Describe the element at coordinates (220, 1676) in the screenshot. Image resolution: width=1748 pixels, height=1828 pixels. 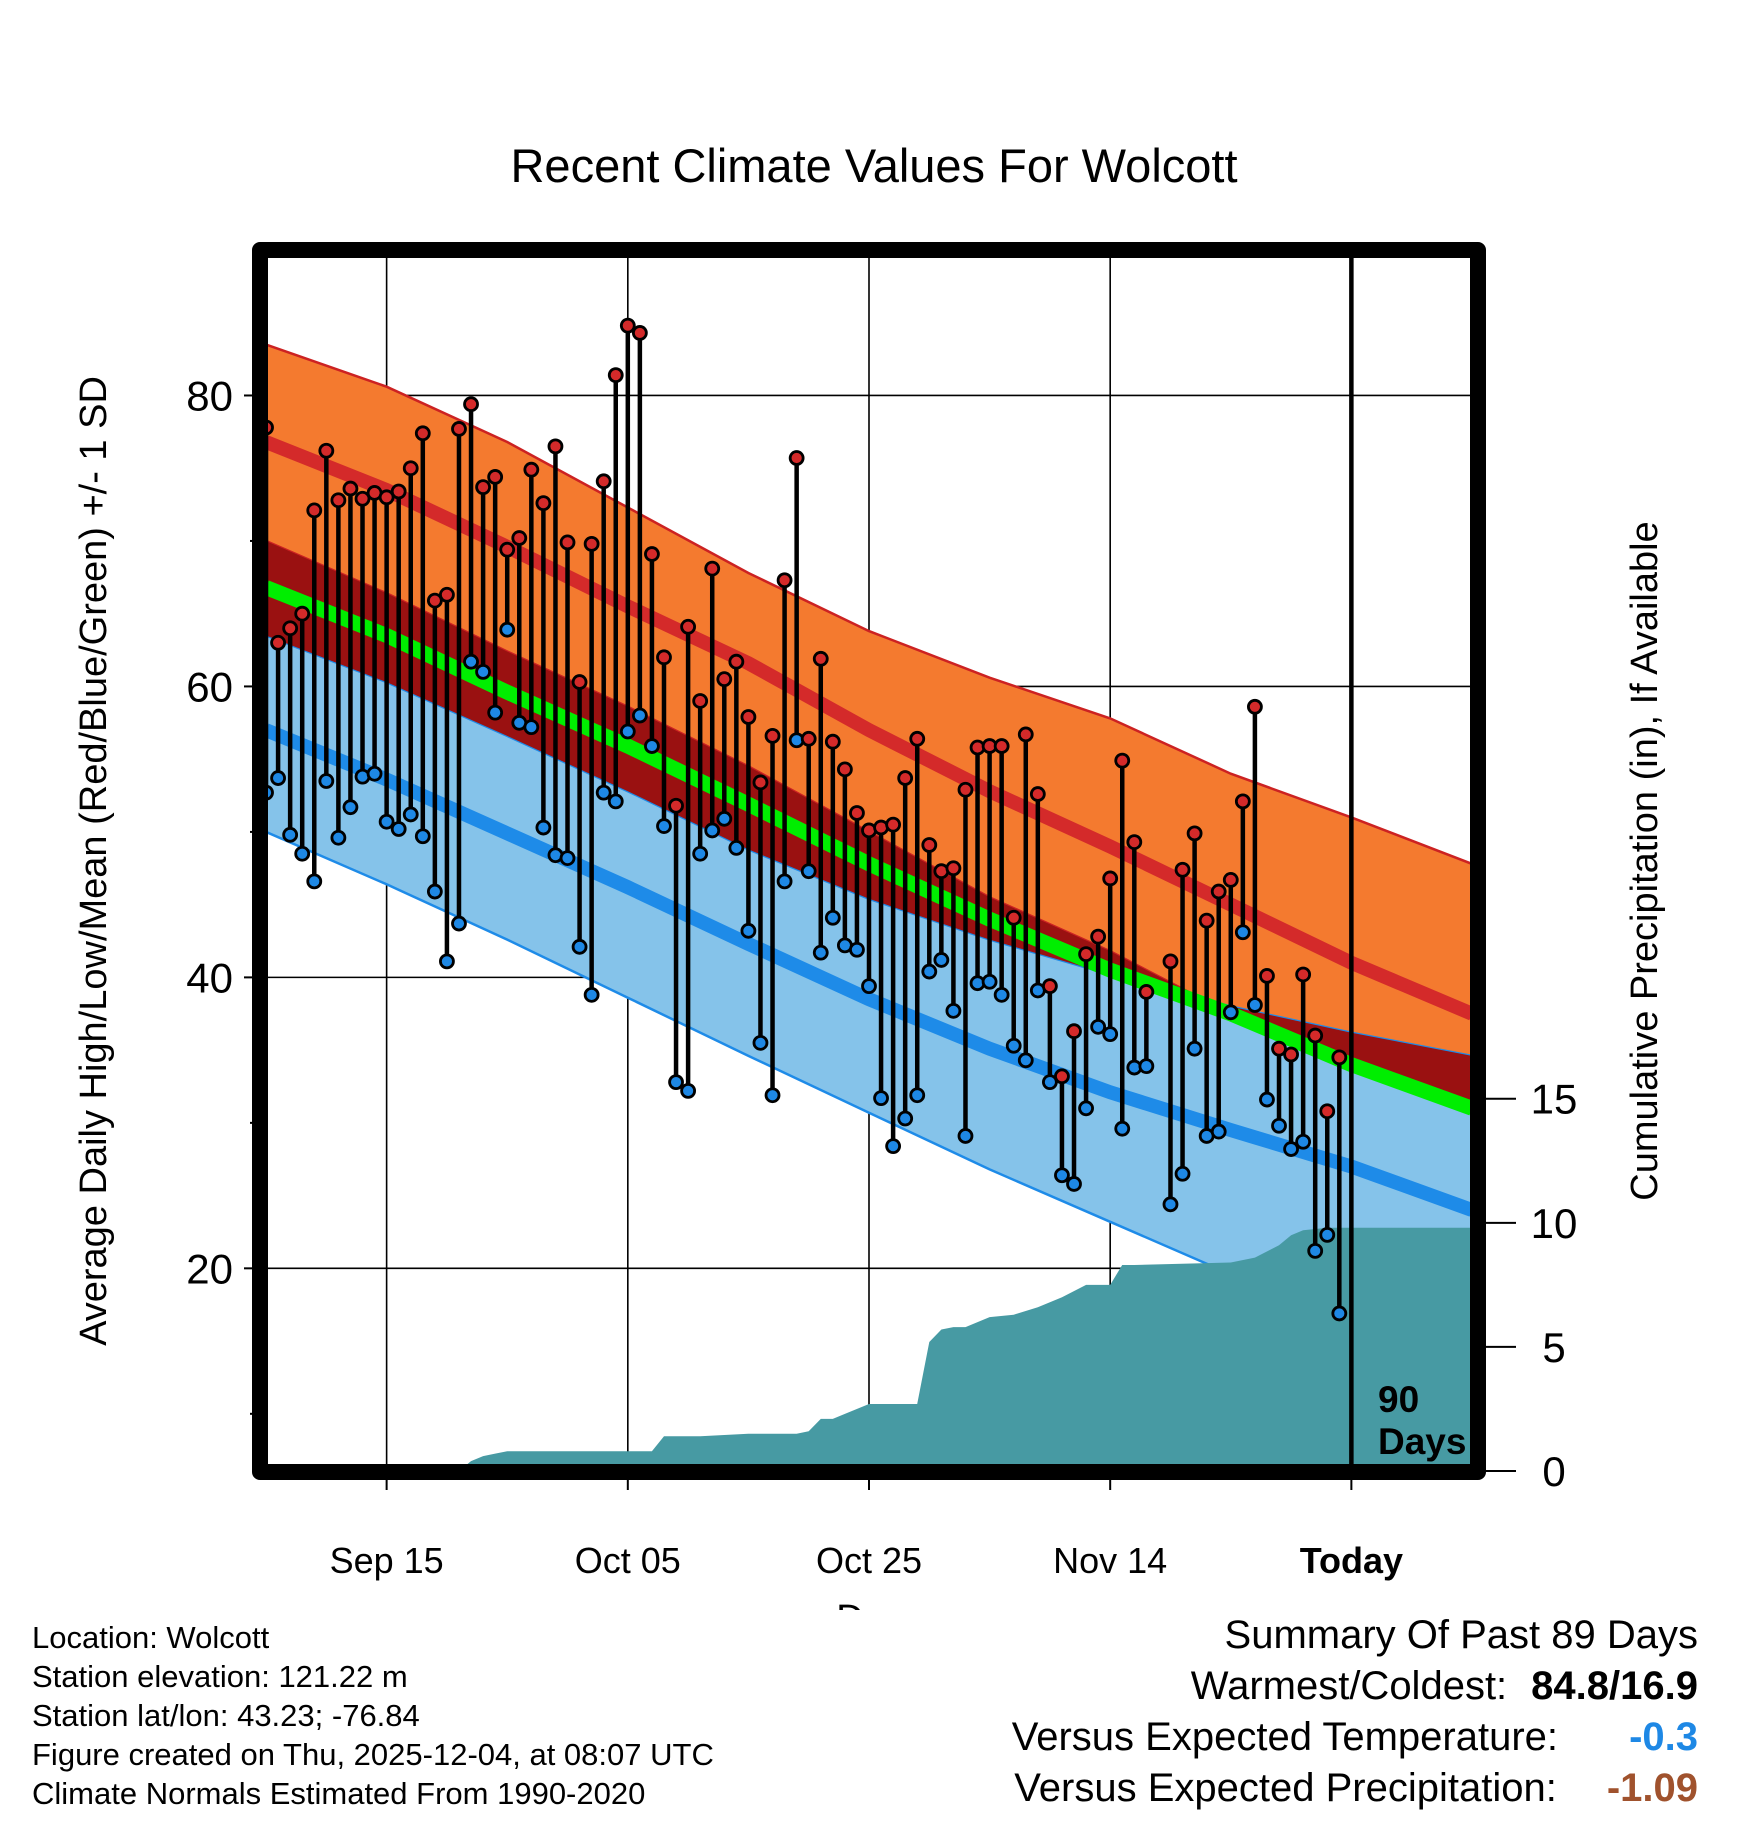
I see `elevation-text: Station elevation: 121.22 m` at that location.